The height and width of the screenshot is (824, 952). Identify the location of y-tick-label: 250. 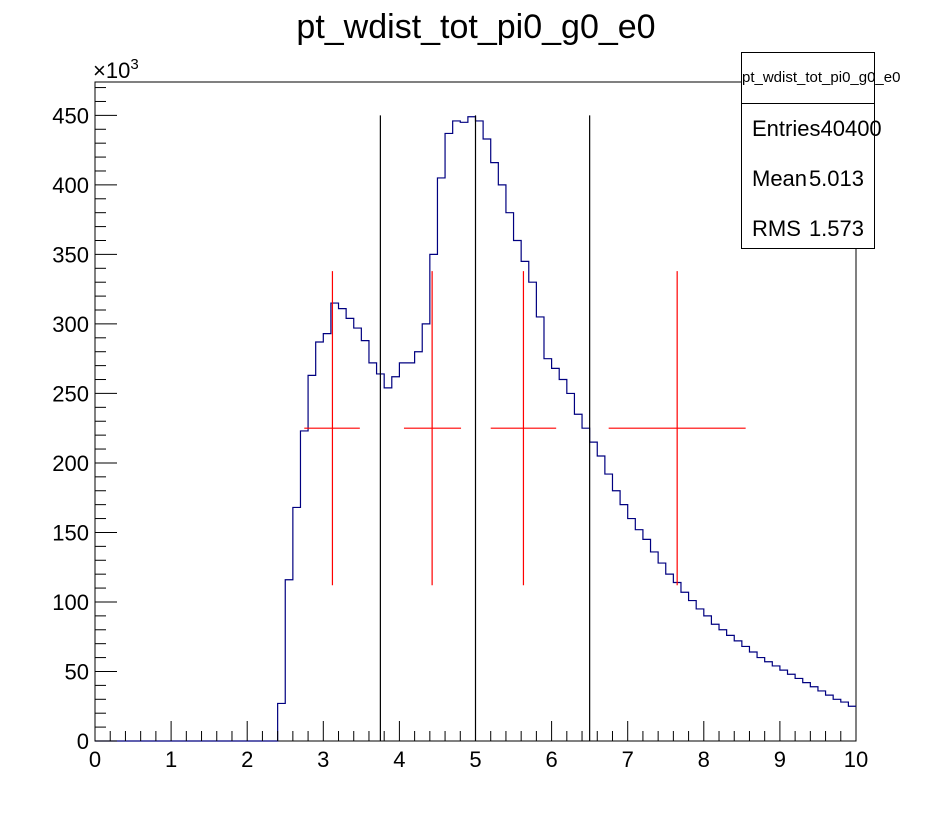
(70, 393).